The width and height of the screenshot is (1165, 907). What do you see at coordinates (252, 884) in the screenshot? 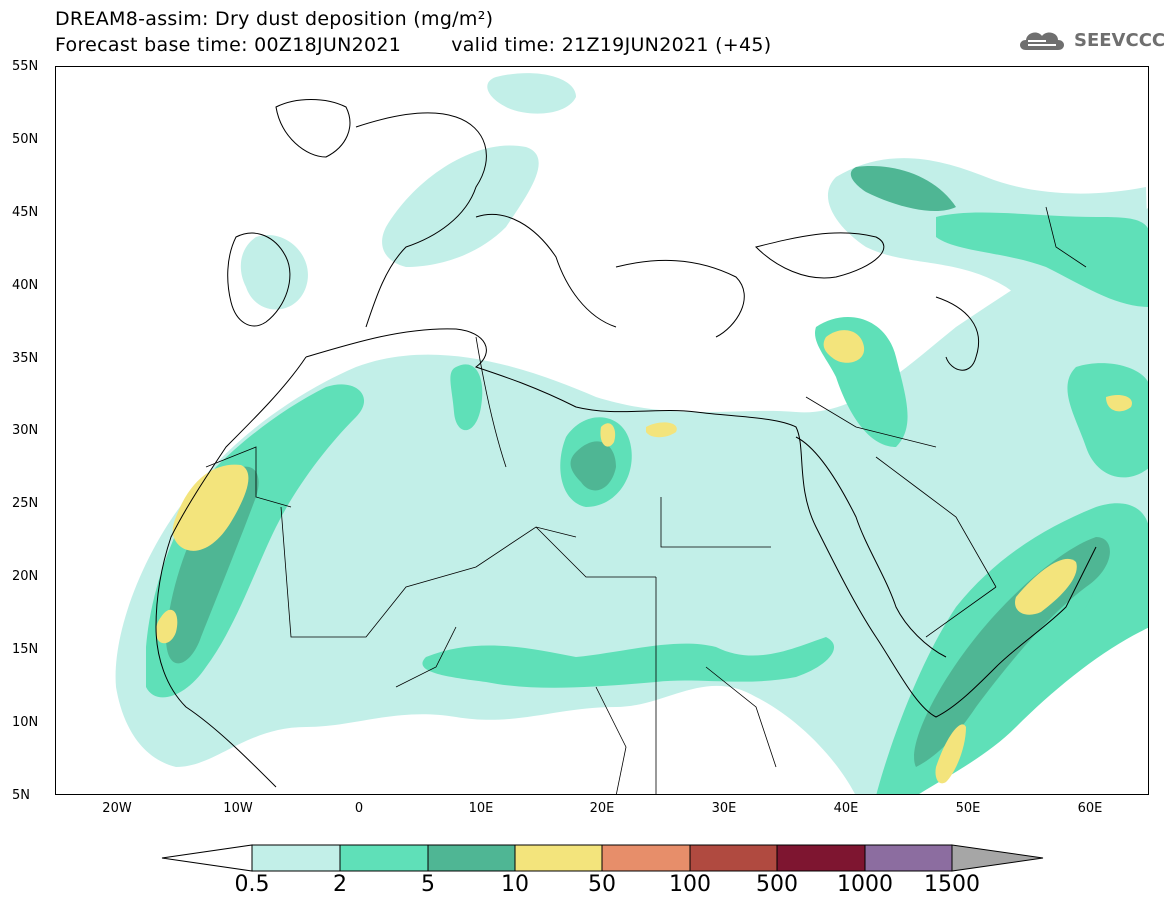
I see `colorbar-tick-0.5: 0.5` at bounding box center [252, 884].